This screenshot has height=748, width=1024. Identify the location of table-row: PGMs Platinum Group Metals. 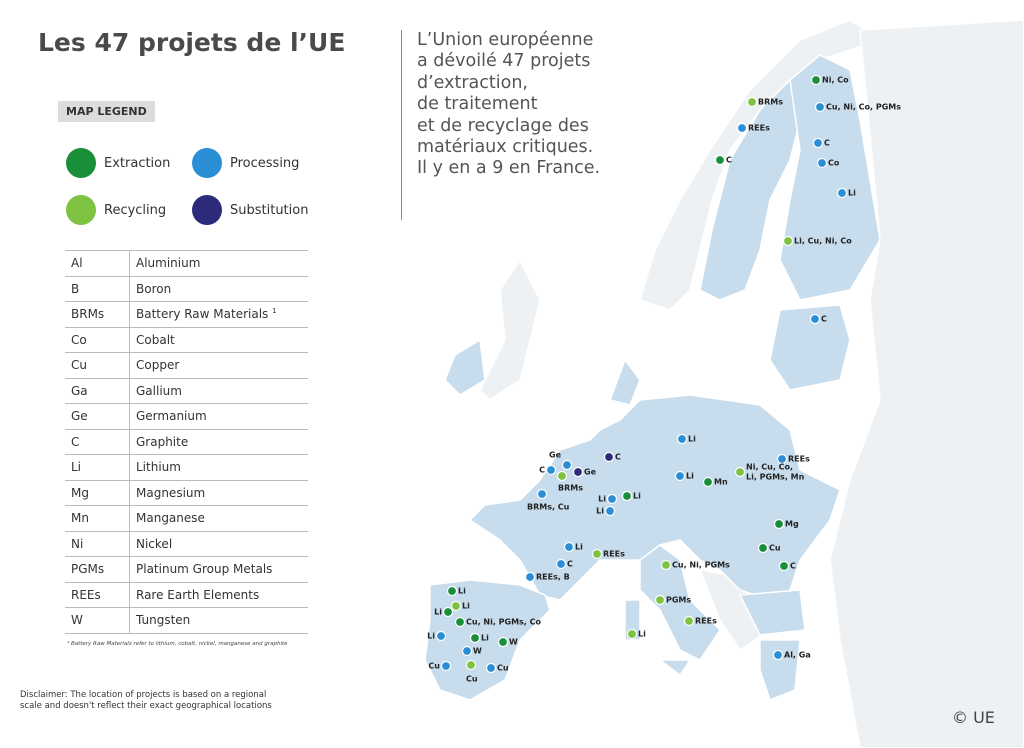
(186, 569).